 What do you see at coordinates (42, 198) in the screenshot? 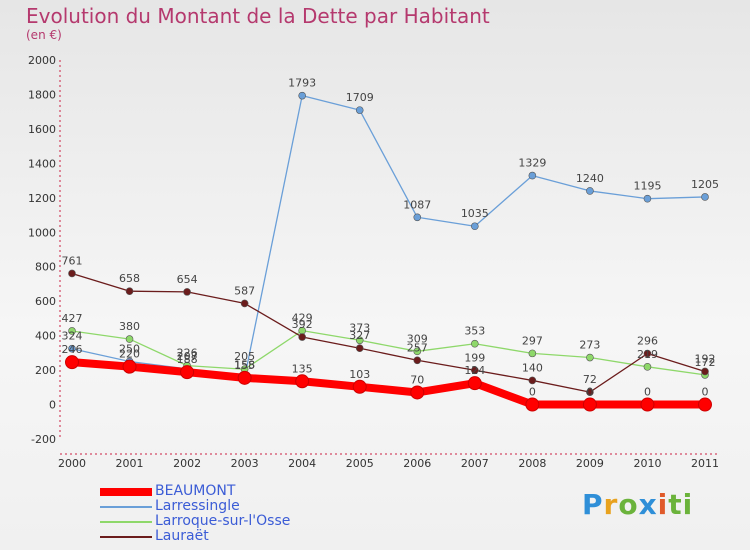
I see `y-tick-label: 1200` at bounding box center [42, 198].